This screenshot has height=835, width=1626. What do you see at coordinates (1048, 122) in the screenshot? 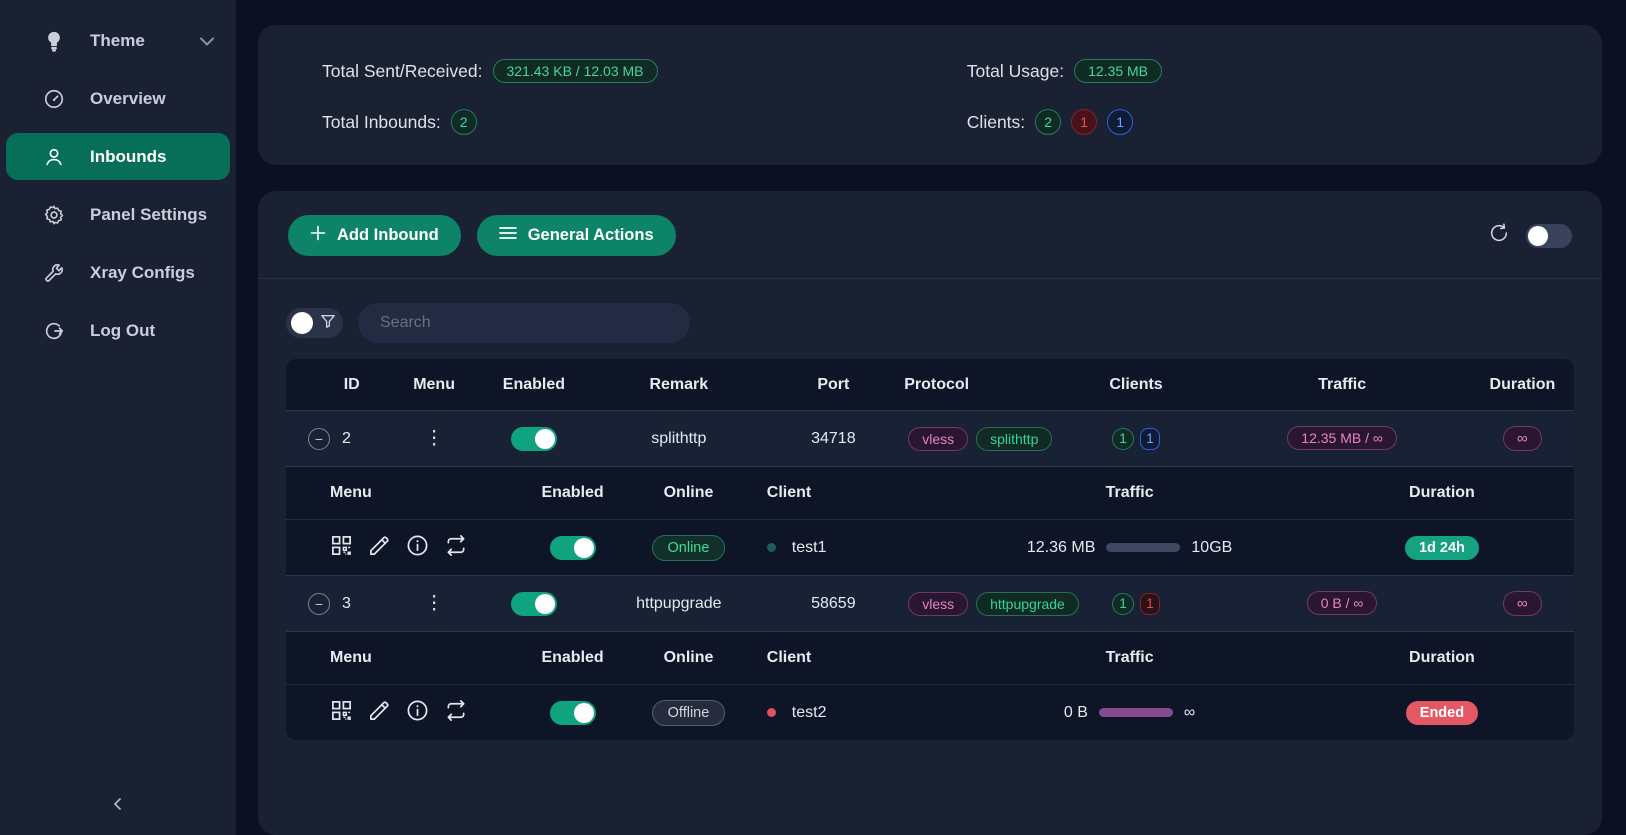
I see `clients-online-badge: 2` at bounding box center [1048, 122].